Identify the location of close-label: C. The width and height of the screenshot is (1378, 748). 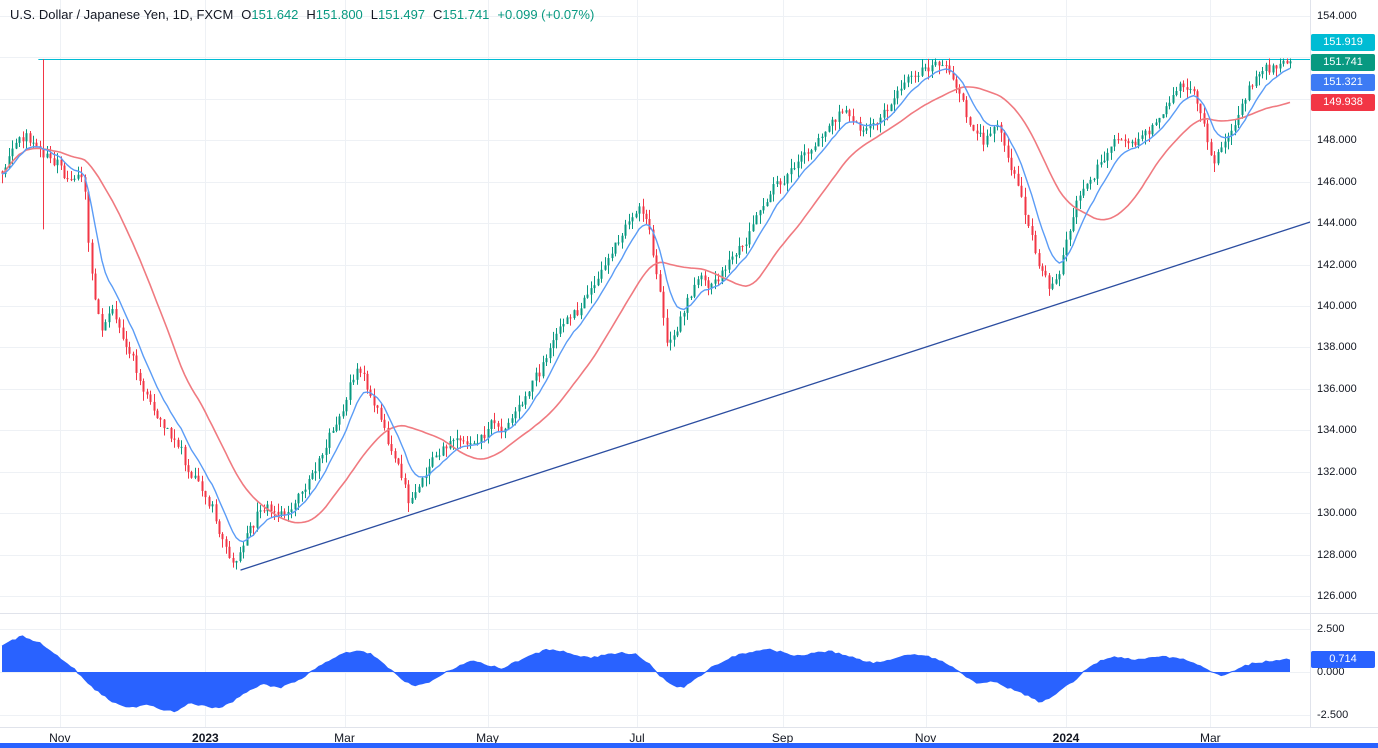
(438, 14).